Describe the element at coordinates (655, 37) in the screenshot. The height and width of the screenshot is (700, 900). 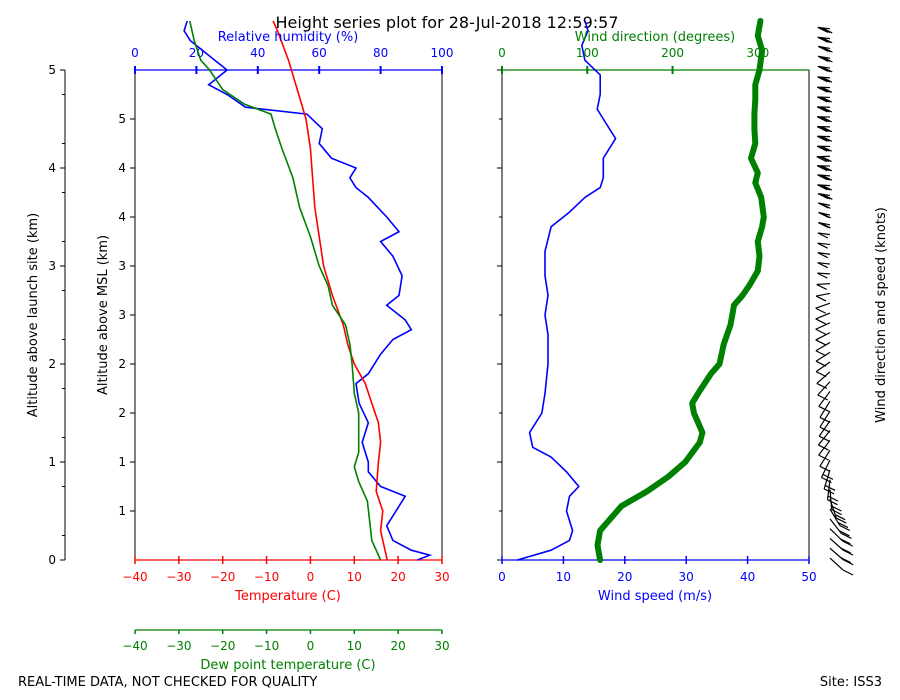
I see `wind-direction-axis-label: Wind direction (degrees)` at that location.